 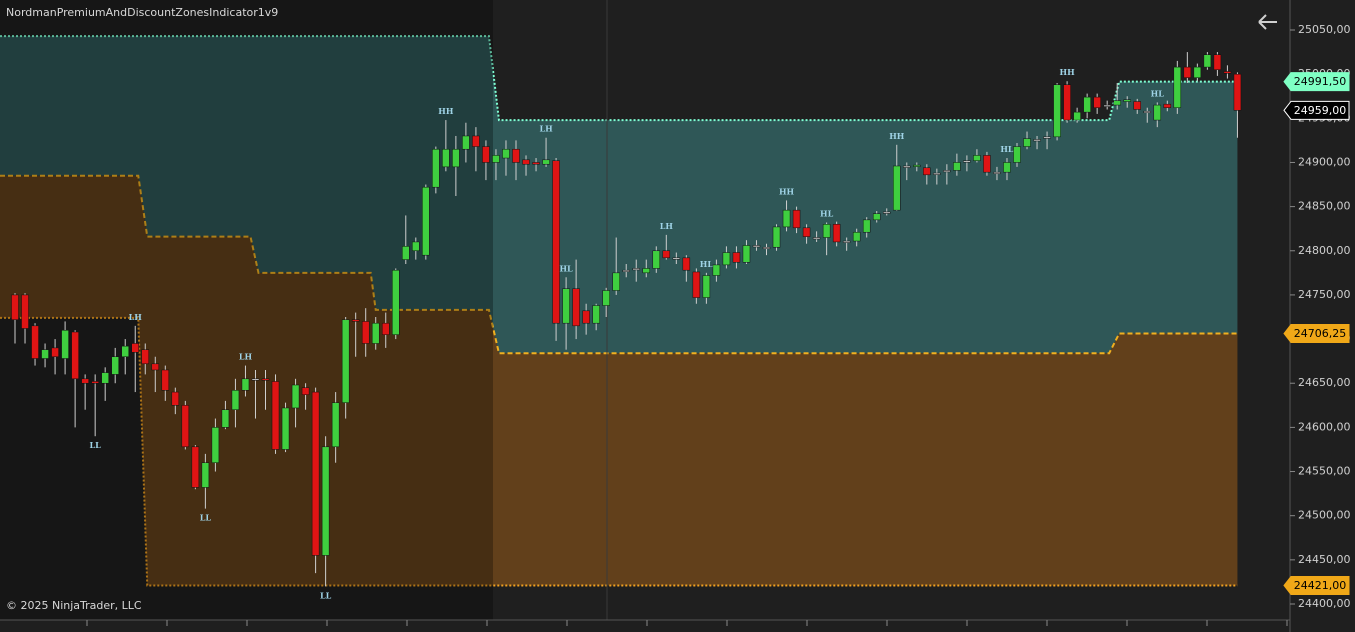 I want to click on y-tick-label: 24450,00, so click(x=1324, y=559).